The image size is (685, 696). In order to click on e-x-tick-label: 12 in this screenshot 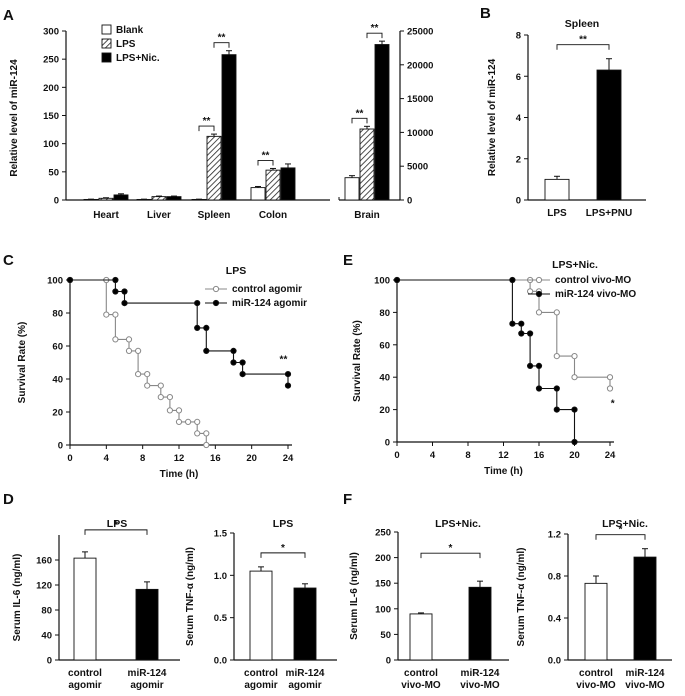, I will do `click(503, 455)`.